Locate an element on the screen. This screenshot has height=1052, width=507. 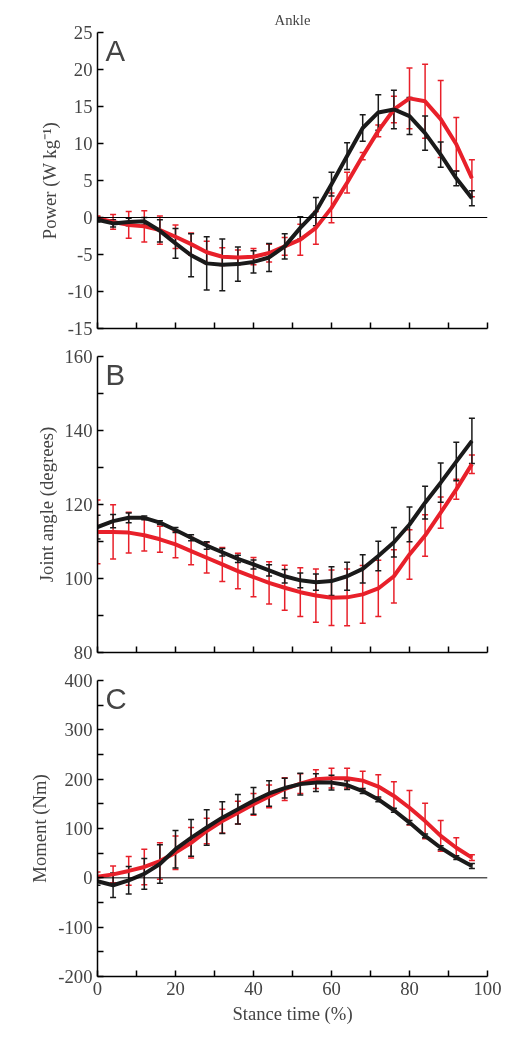
annotation: A is located at coordinates (115, 50).